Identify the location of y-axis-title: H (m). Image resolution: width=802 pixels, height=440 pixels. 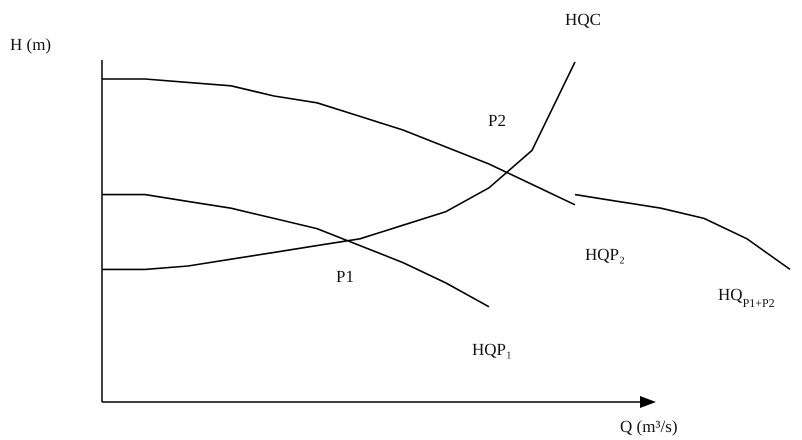
(31, 44).